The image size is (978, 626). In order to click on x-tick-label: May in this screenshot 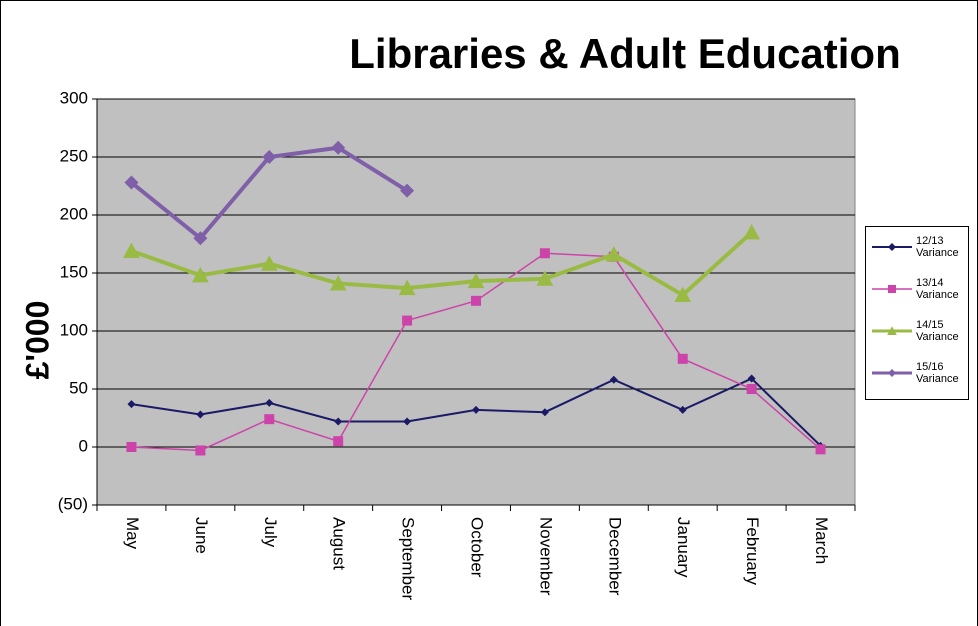, I will do `click(132, 533)`.